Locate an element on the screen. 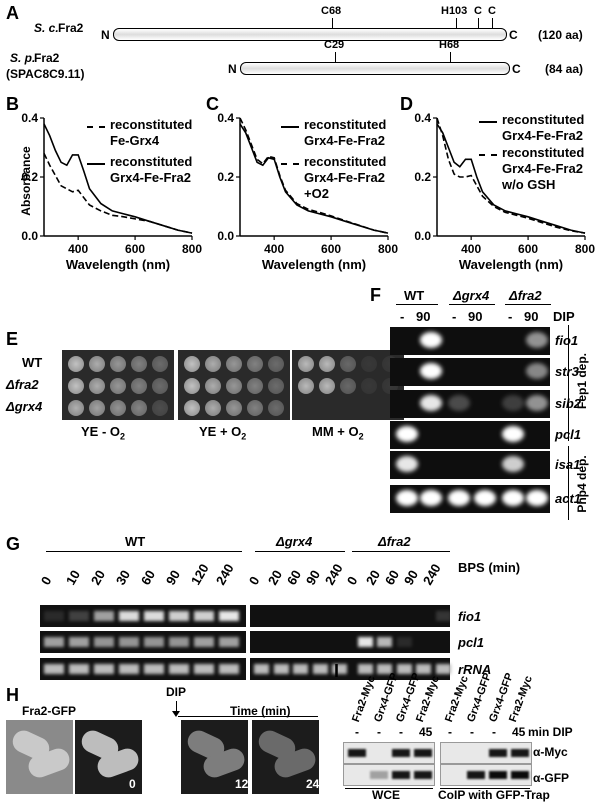 The image size is (603, 802). f-gene-label: fio1 is located at coordinates (567, 340).